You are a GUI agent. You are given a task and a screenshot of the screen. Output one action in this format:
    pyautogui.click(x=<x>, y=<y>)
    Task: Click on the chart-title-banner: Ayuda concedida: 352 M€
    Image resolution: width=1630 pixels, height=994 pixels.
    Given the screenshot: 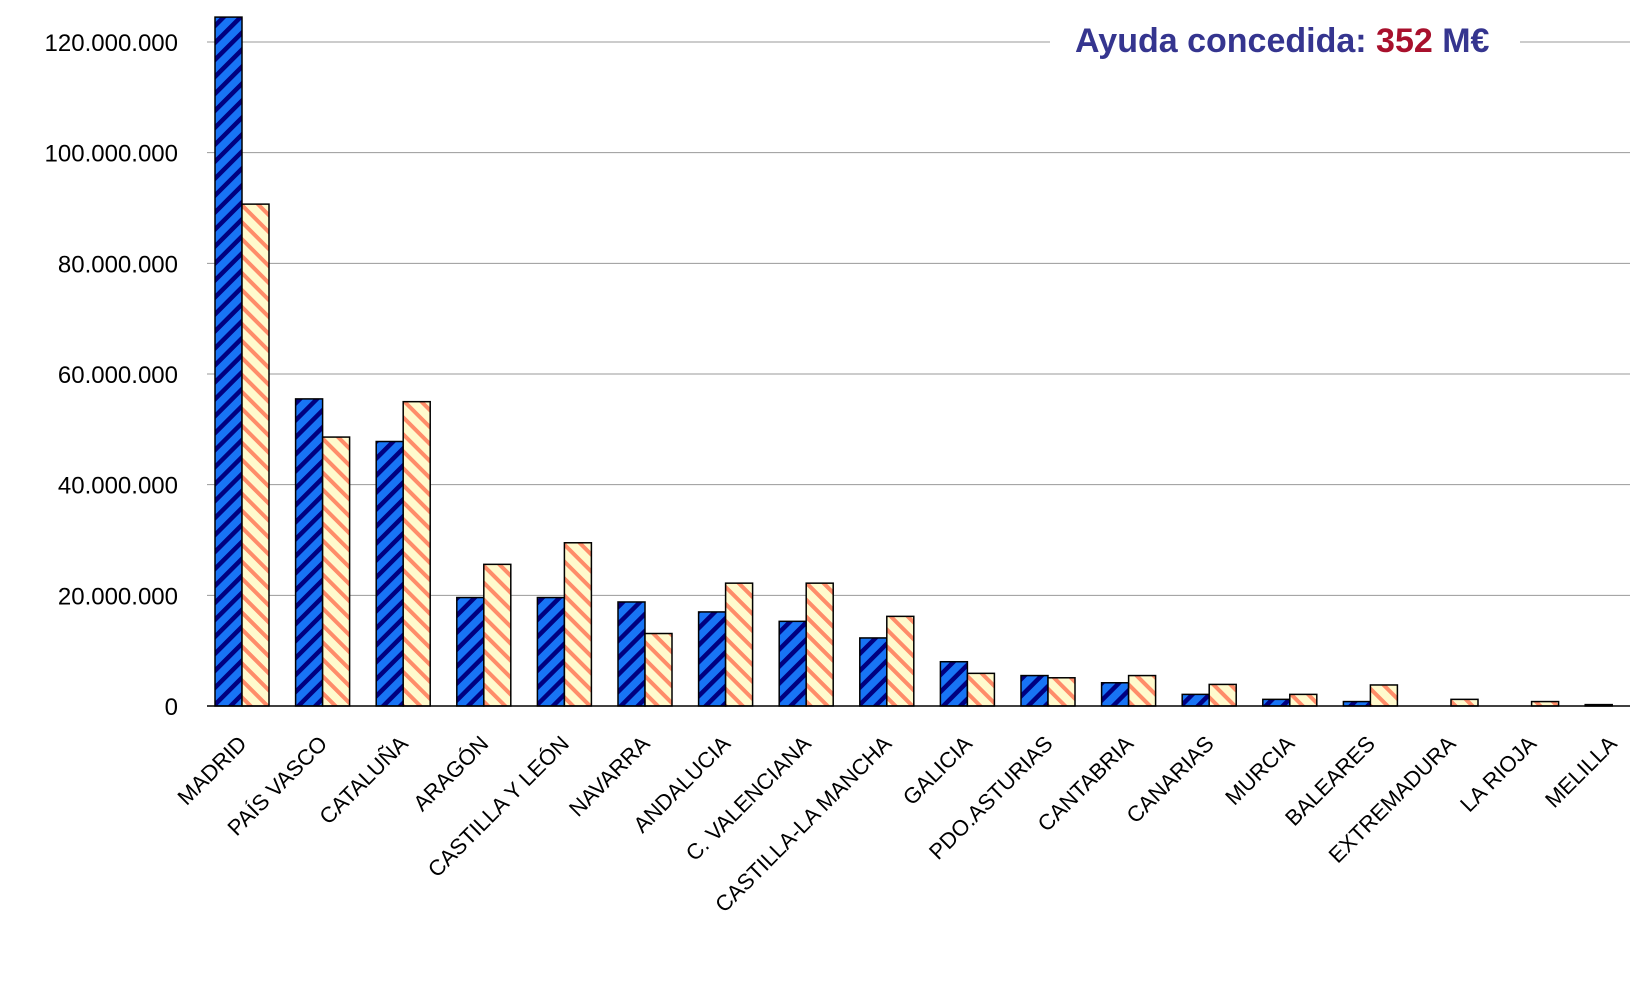 What is the action you would take?
    pyautogui.click(x=1285, y=43)
    